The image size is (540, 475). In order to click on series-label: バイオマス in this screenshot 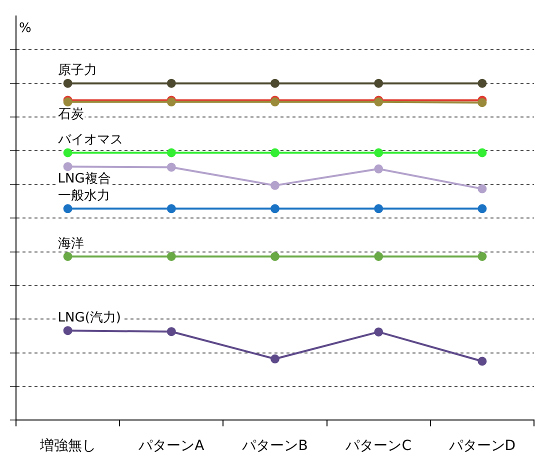, I will do `click(89, 140)`.